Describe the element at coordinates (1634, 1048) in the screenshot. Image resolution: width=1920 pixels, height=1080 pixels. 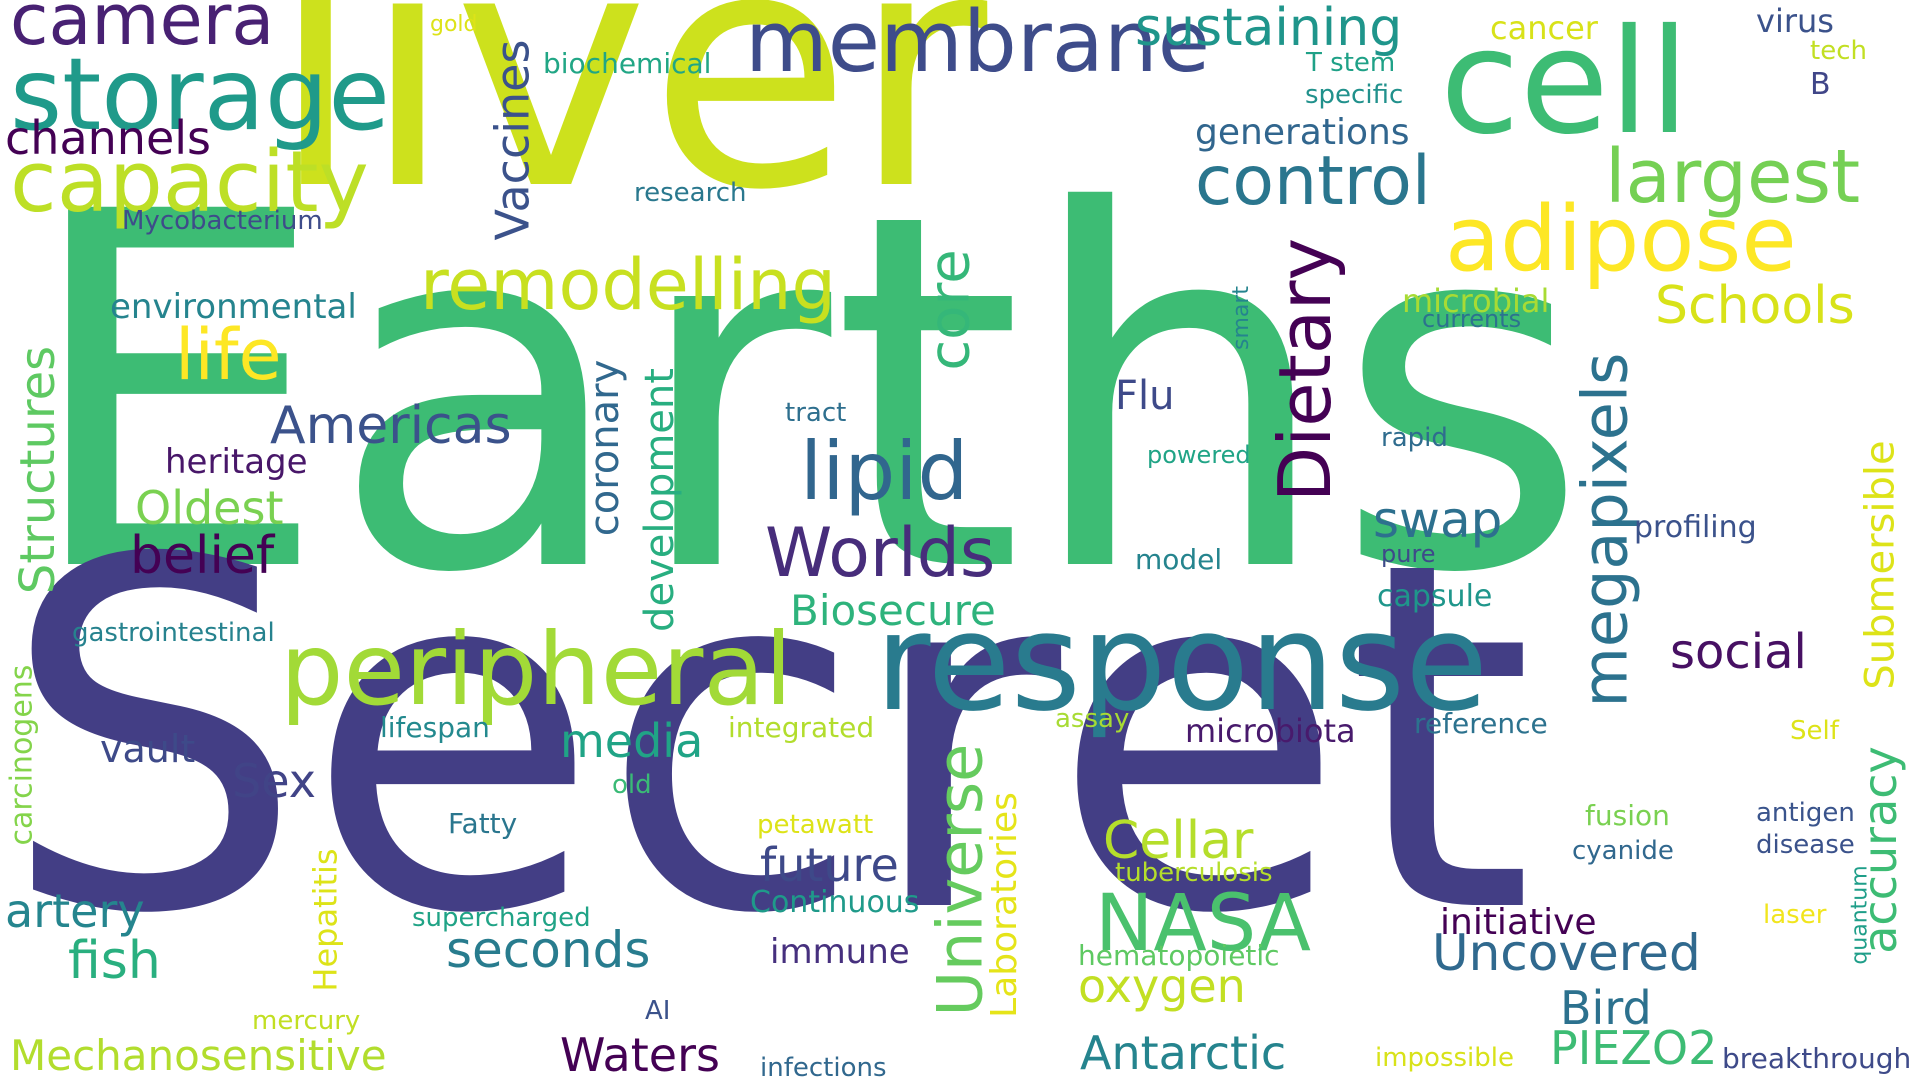
I see `word-piezo2: PIEZO2` at that location.